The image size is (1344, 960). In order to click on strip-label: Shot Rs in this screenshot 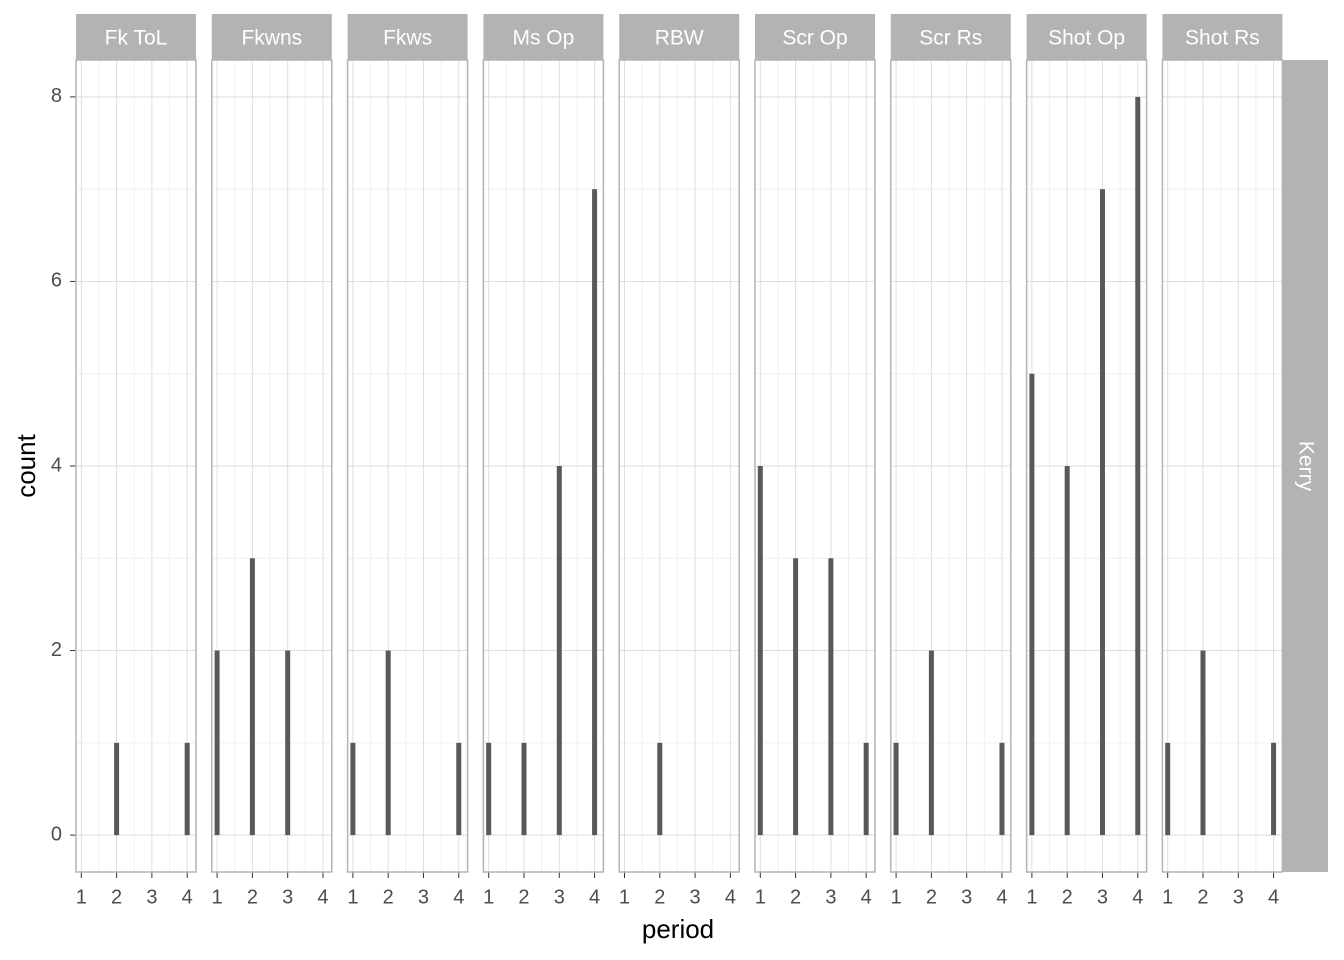, I will do `click(1222, 38)`.